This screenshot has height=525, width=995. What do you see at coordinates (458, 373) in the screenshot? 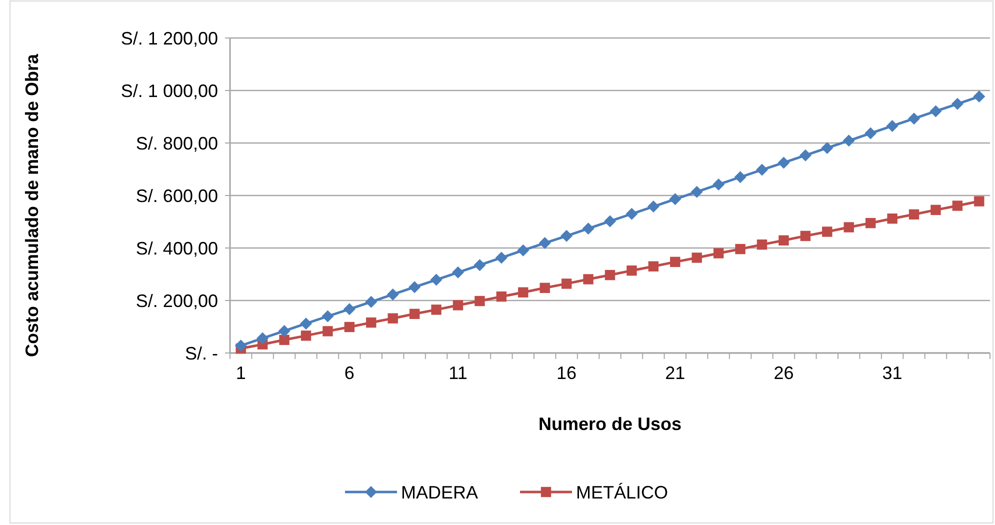
I see `x-tick-label: 11` at bounding box center [458, 373].